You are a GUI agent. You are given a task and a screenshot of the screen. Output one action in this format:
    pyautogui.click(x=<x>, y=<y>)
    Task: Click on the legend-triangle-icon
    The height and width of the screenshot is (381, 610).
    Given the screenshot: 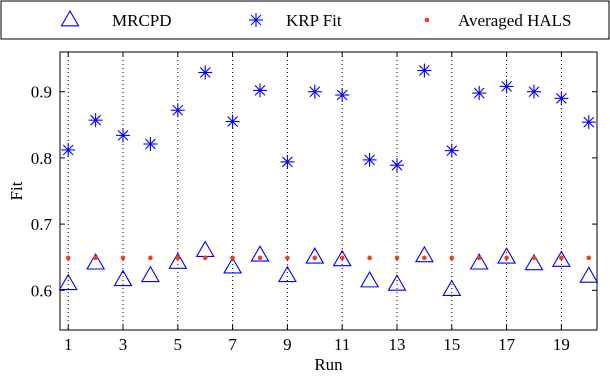 What is the action you would take?
    pyautogui.click(x=70, y=18)
    